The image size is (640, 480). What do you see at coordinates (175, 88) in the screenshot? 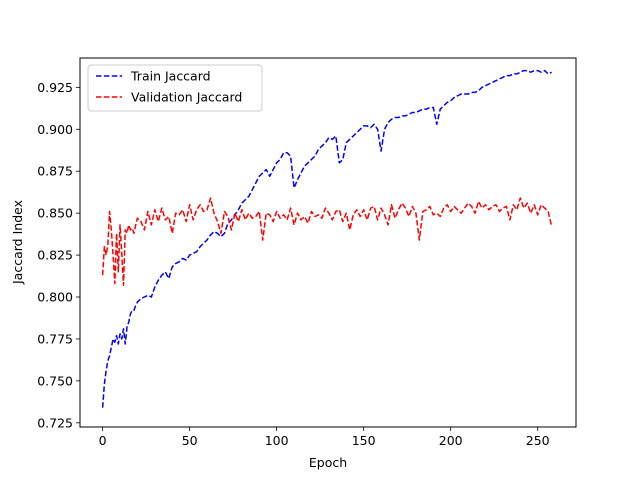
I see `legend: Train Jaccard Validation Jaccard` at bounding box center [175, 88].